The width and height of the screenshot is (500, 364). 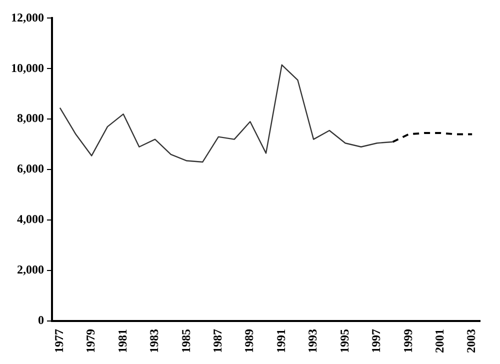 I want to click on y-tick-label: 6,000, so click(x=30, y=169).